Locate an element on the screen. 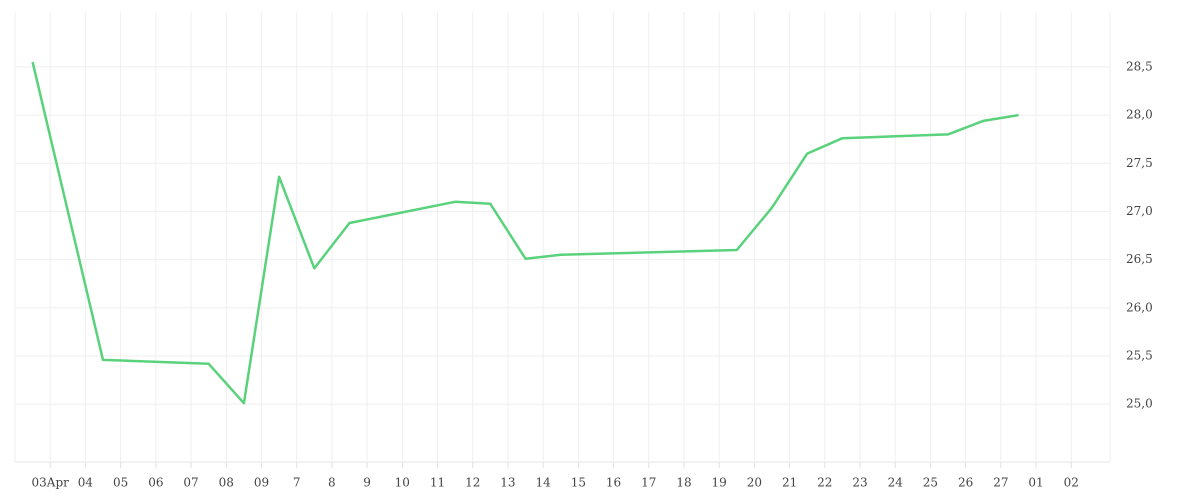 The image size is (1200, 500). x-tick-label: 10 is located at coordinates (402, 483).